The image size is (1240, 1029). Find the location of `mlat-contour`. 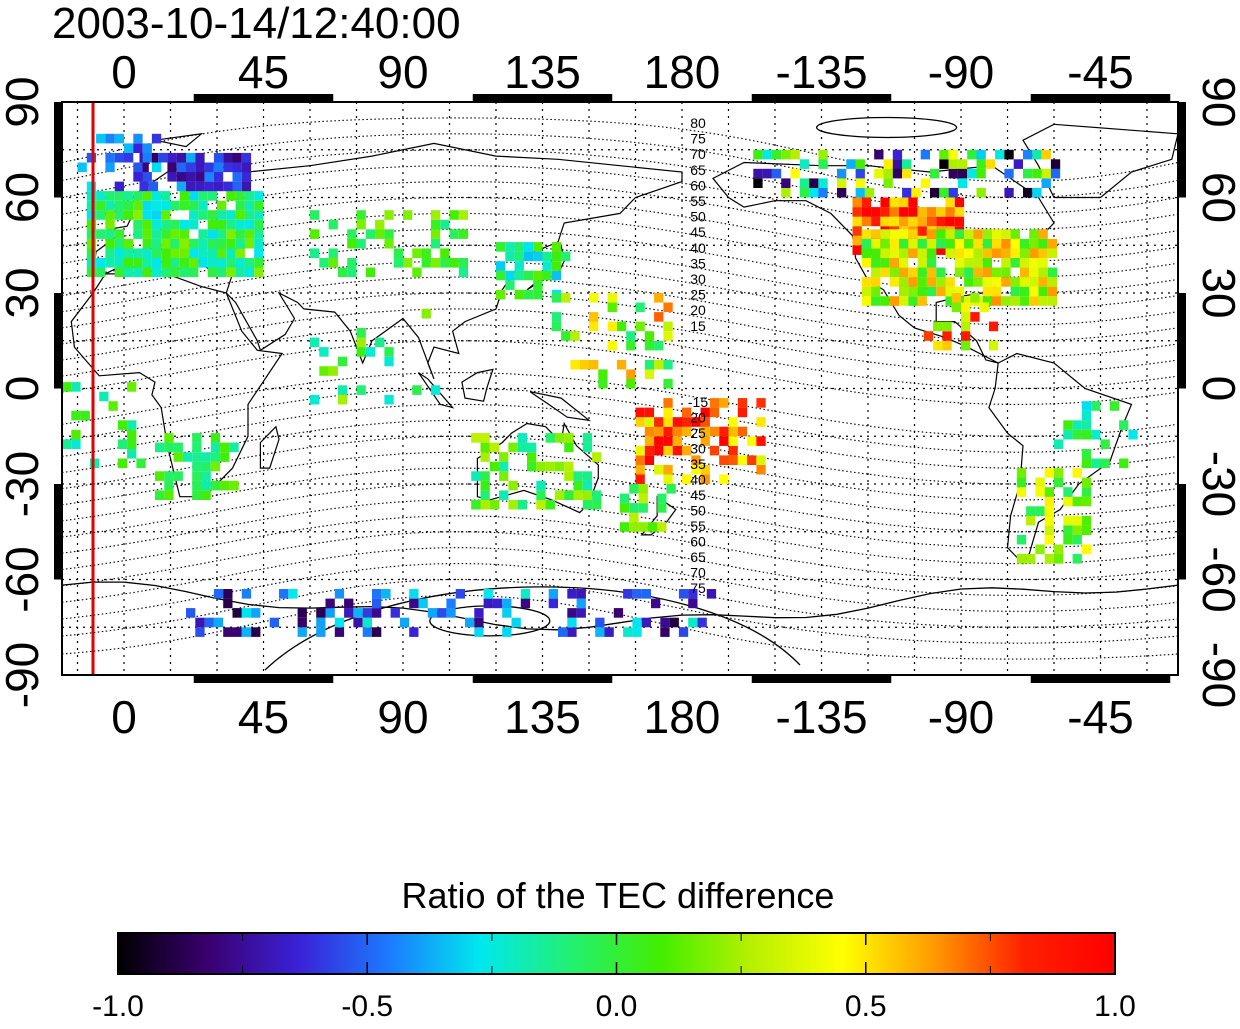

mlat-contour is located at coordinates (620, 452).